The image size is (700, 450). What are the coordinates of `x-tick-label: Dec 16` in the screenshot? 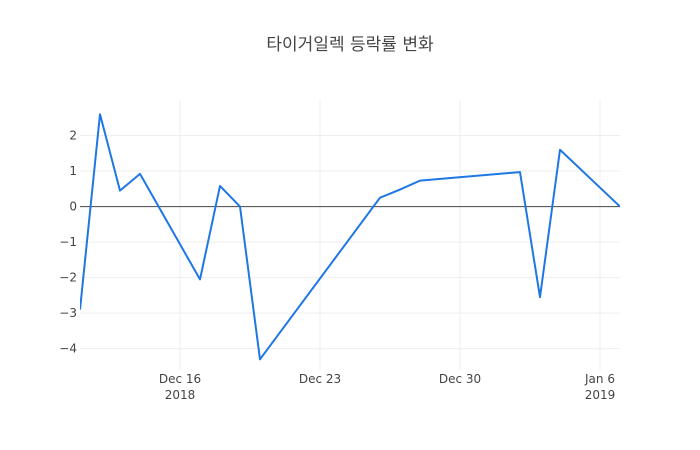 It's located at (180, 379).